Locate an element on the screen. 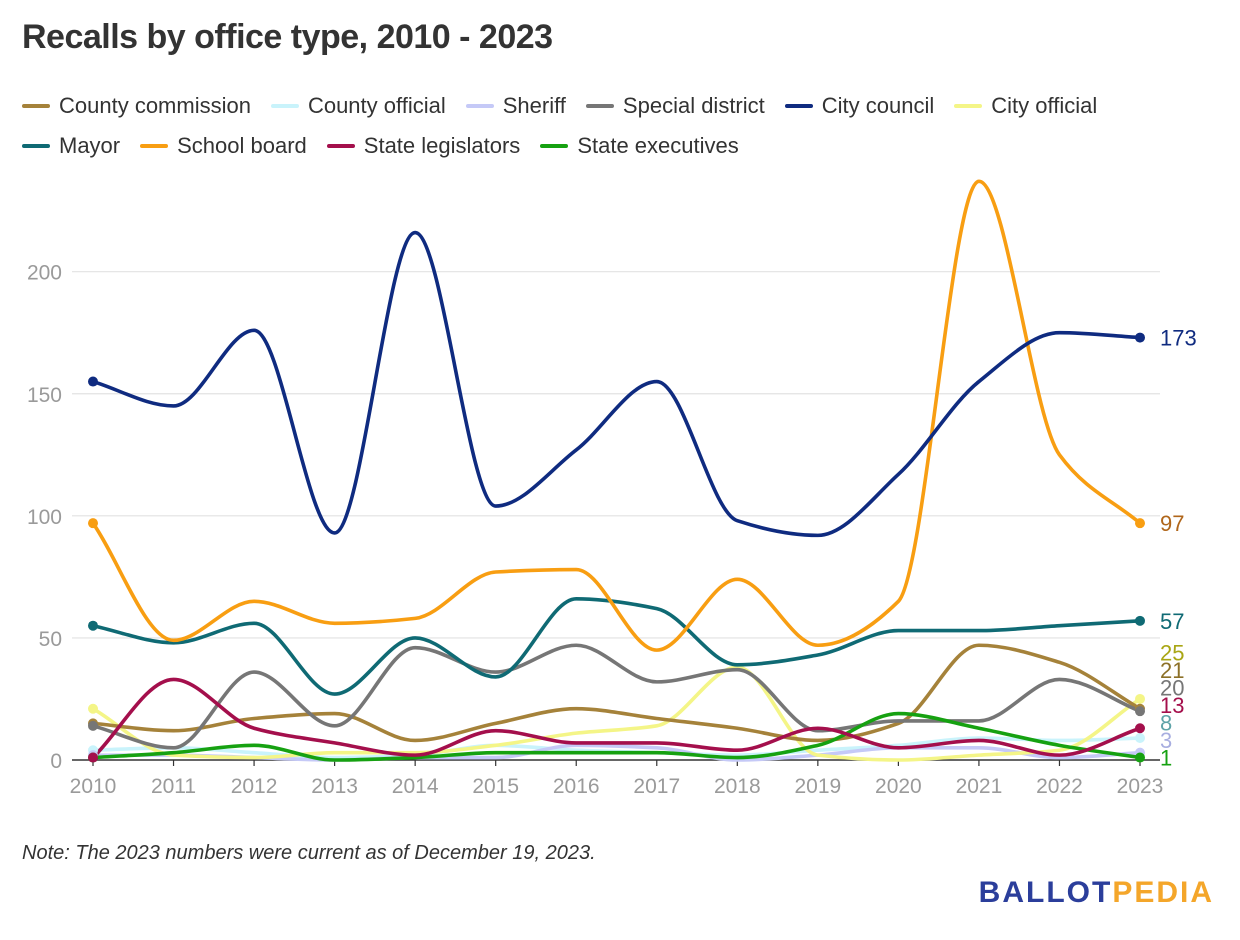  x-tick-label: 2011 is located at coordinates (173, 786).